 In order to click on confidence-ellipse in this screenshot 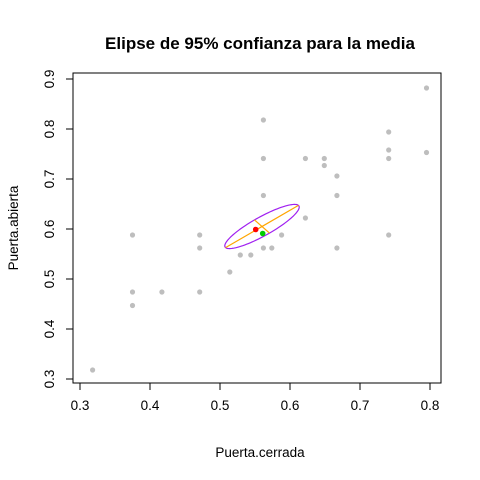, I will do `click(262, 226)`.